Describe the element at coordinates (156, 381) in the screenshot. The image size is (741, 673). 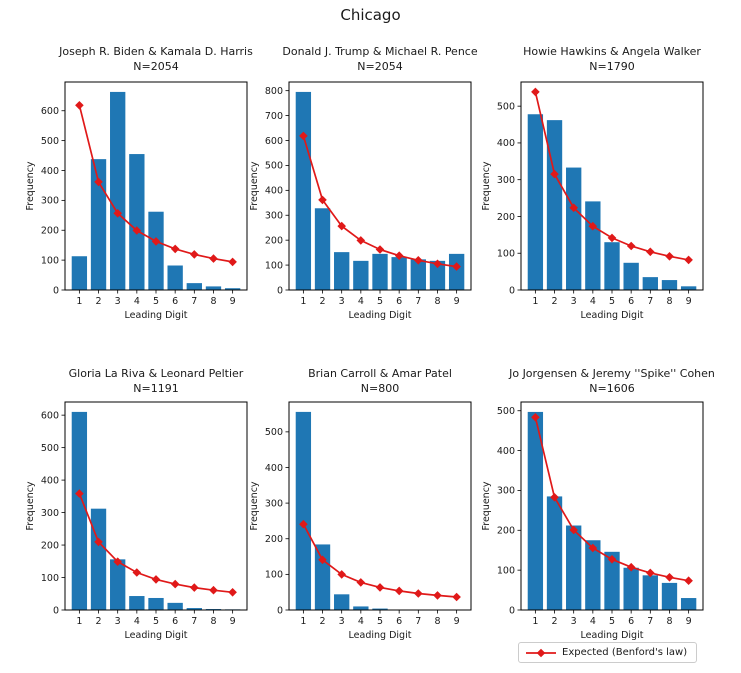
I see `subplot-title-lariva-peltier: Gloria La Riva & Leonard Peltier N=1191` at that location.